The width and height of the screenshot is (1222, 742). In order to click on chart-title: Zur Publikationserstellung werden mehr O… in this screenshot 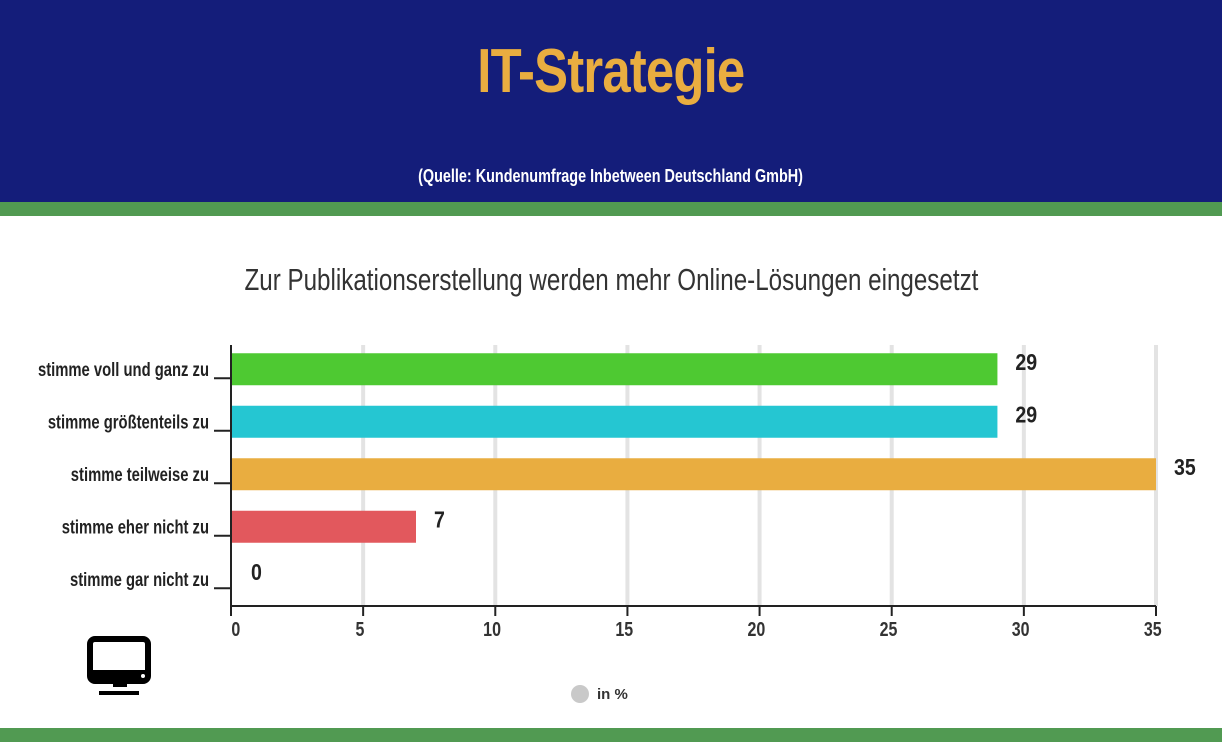, I will do `click(611, 279)`.